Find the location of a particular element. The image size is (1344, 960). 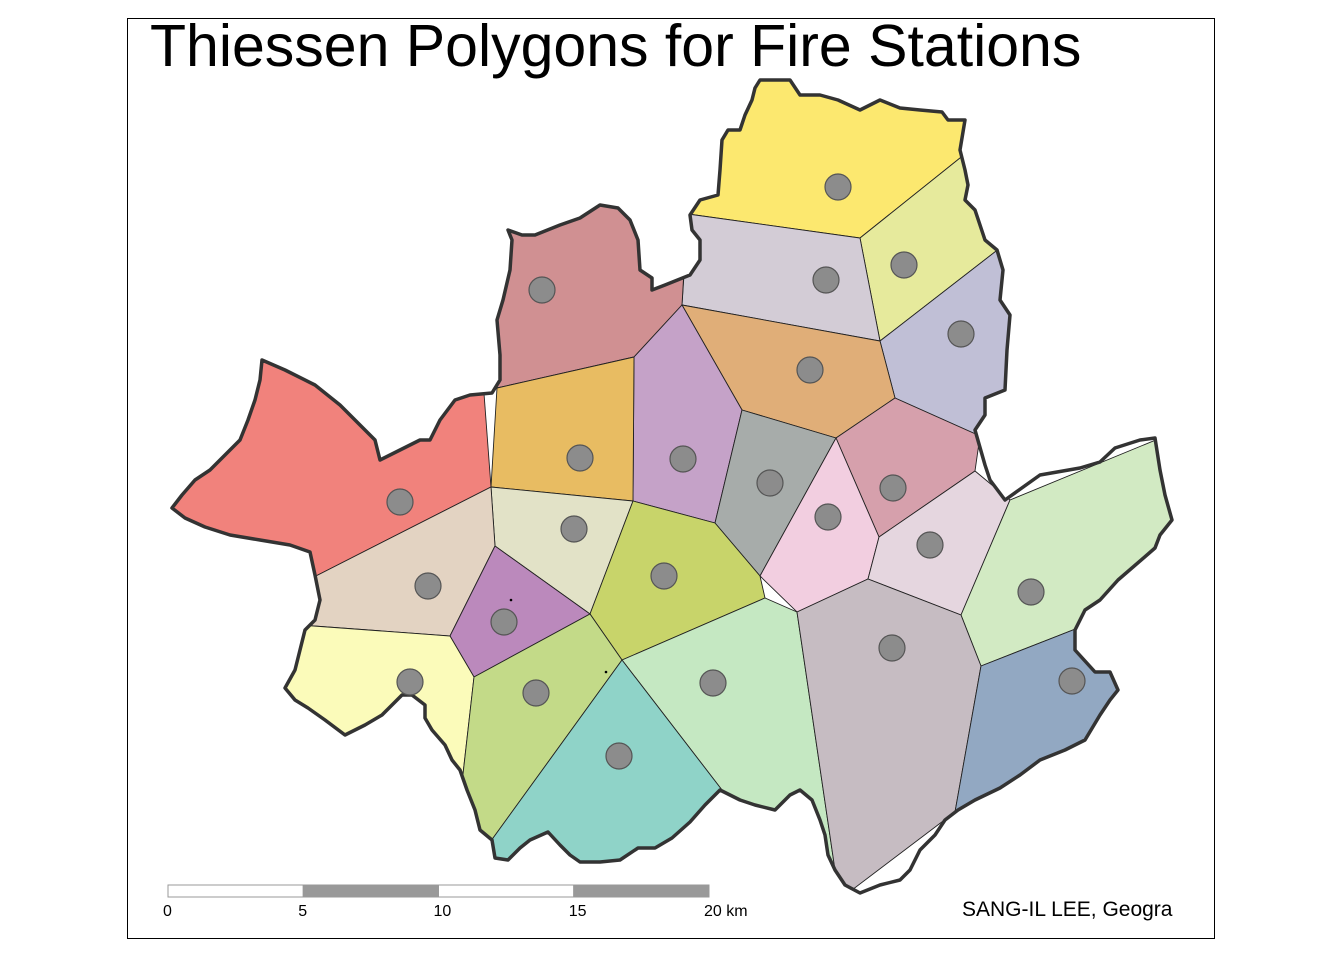

map-title: Thiessen Polygons for Fire Stations is located at coordinates (616, 46).